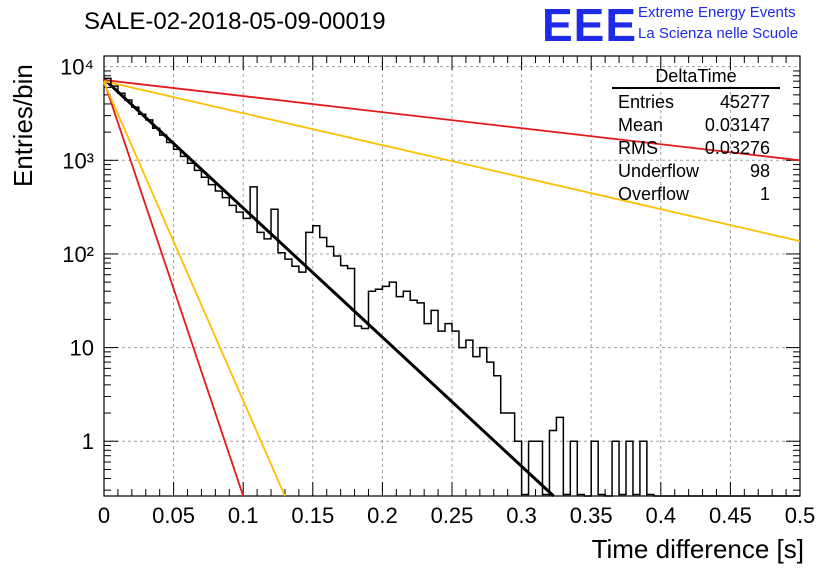  I want to click on y-tick-label: 10³, so click(78, 160).